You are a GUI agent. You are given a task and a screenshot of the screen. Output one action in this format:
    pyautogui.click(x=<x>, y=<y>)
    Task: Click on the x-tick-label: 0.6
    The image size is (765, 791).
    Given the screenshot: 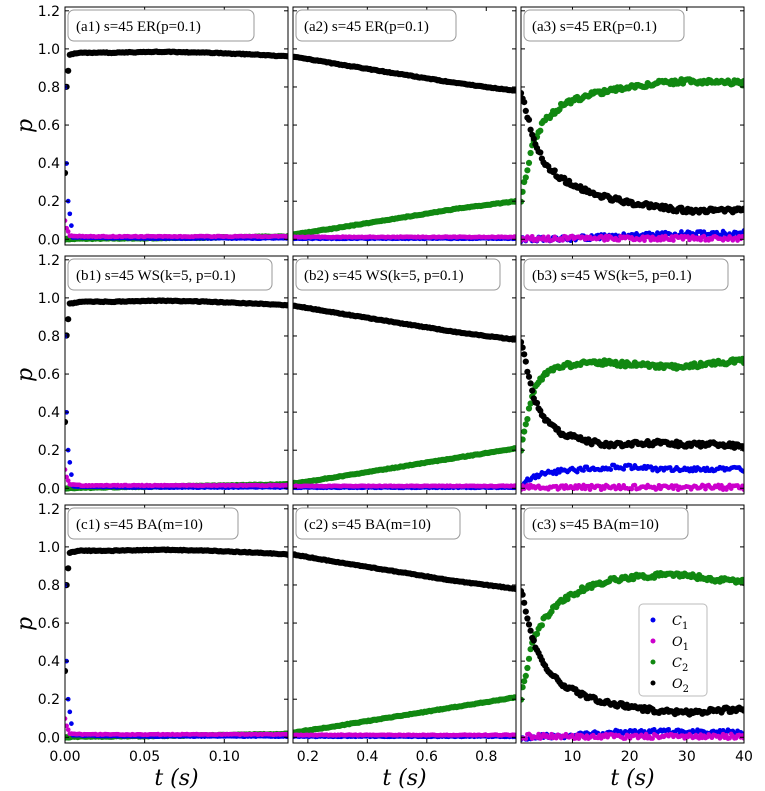 What is the action you would take?
    pyautogui.click(x=427, y=757)
    